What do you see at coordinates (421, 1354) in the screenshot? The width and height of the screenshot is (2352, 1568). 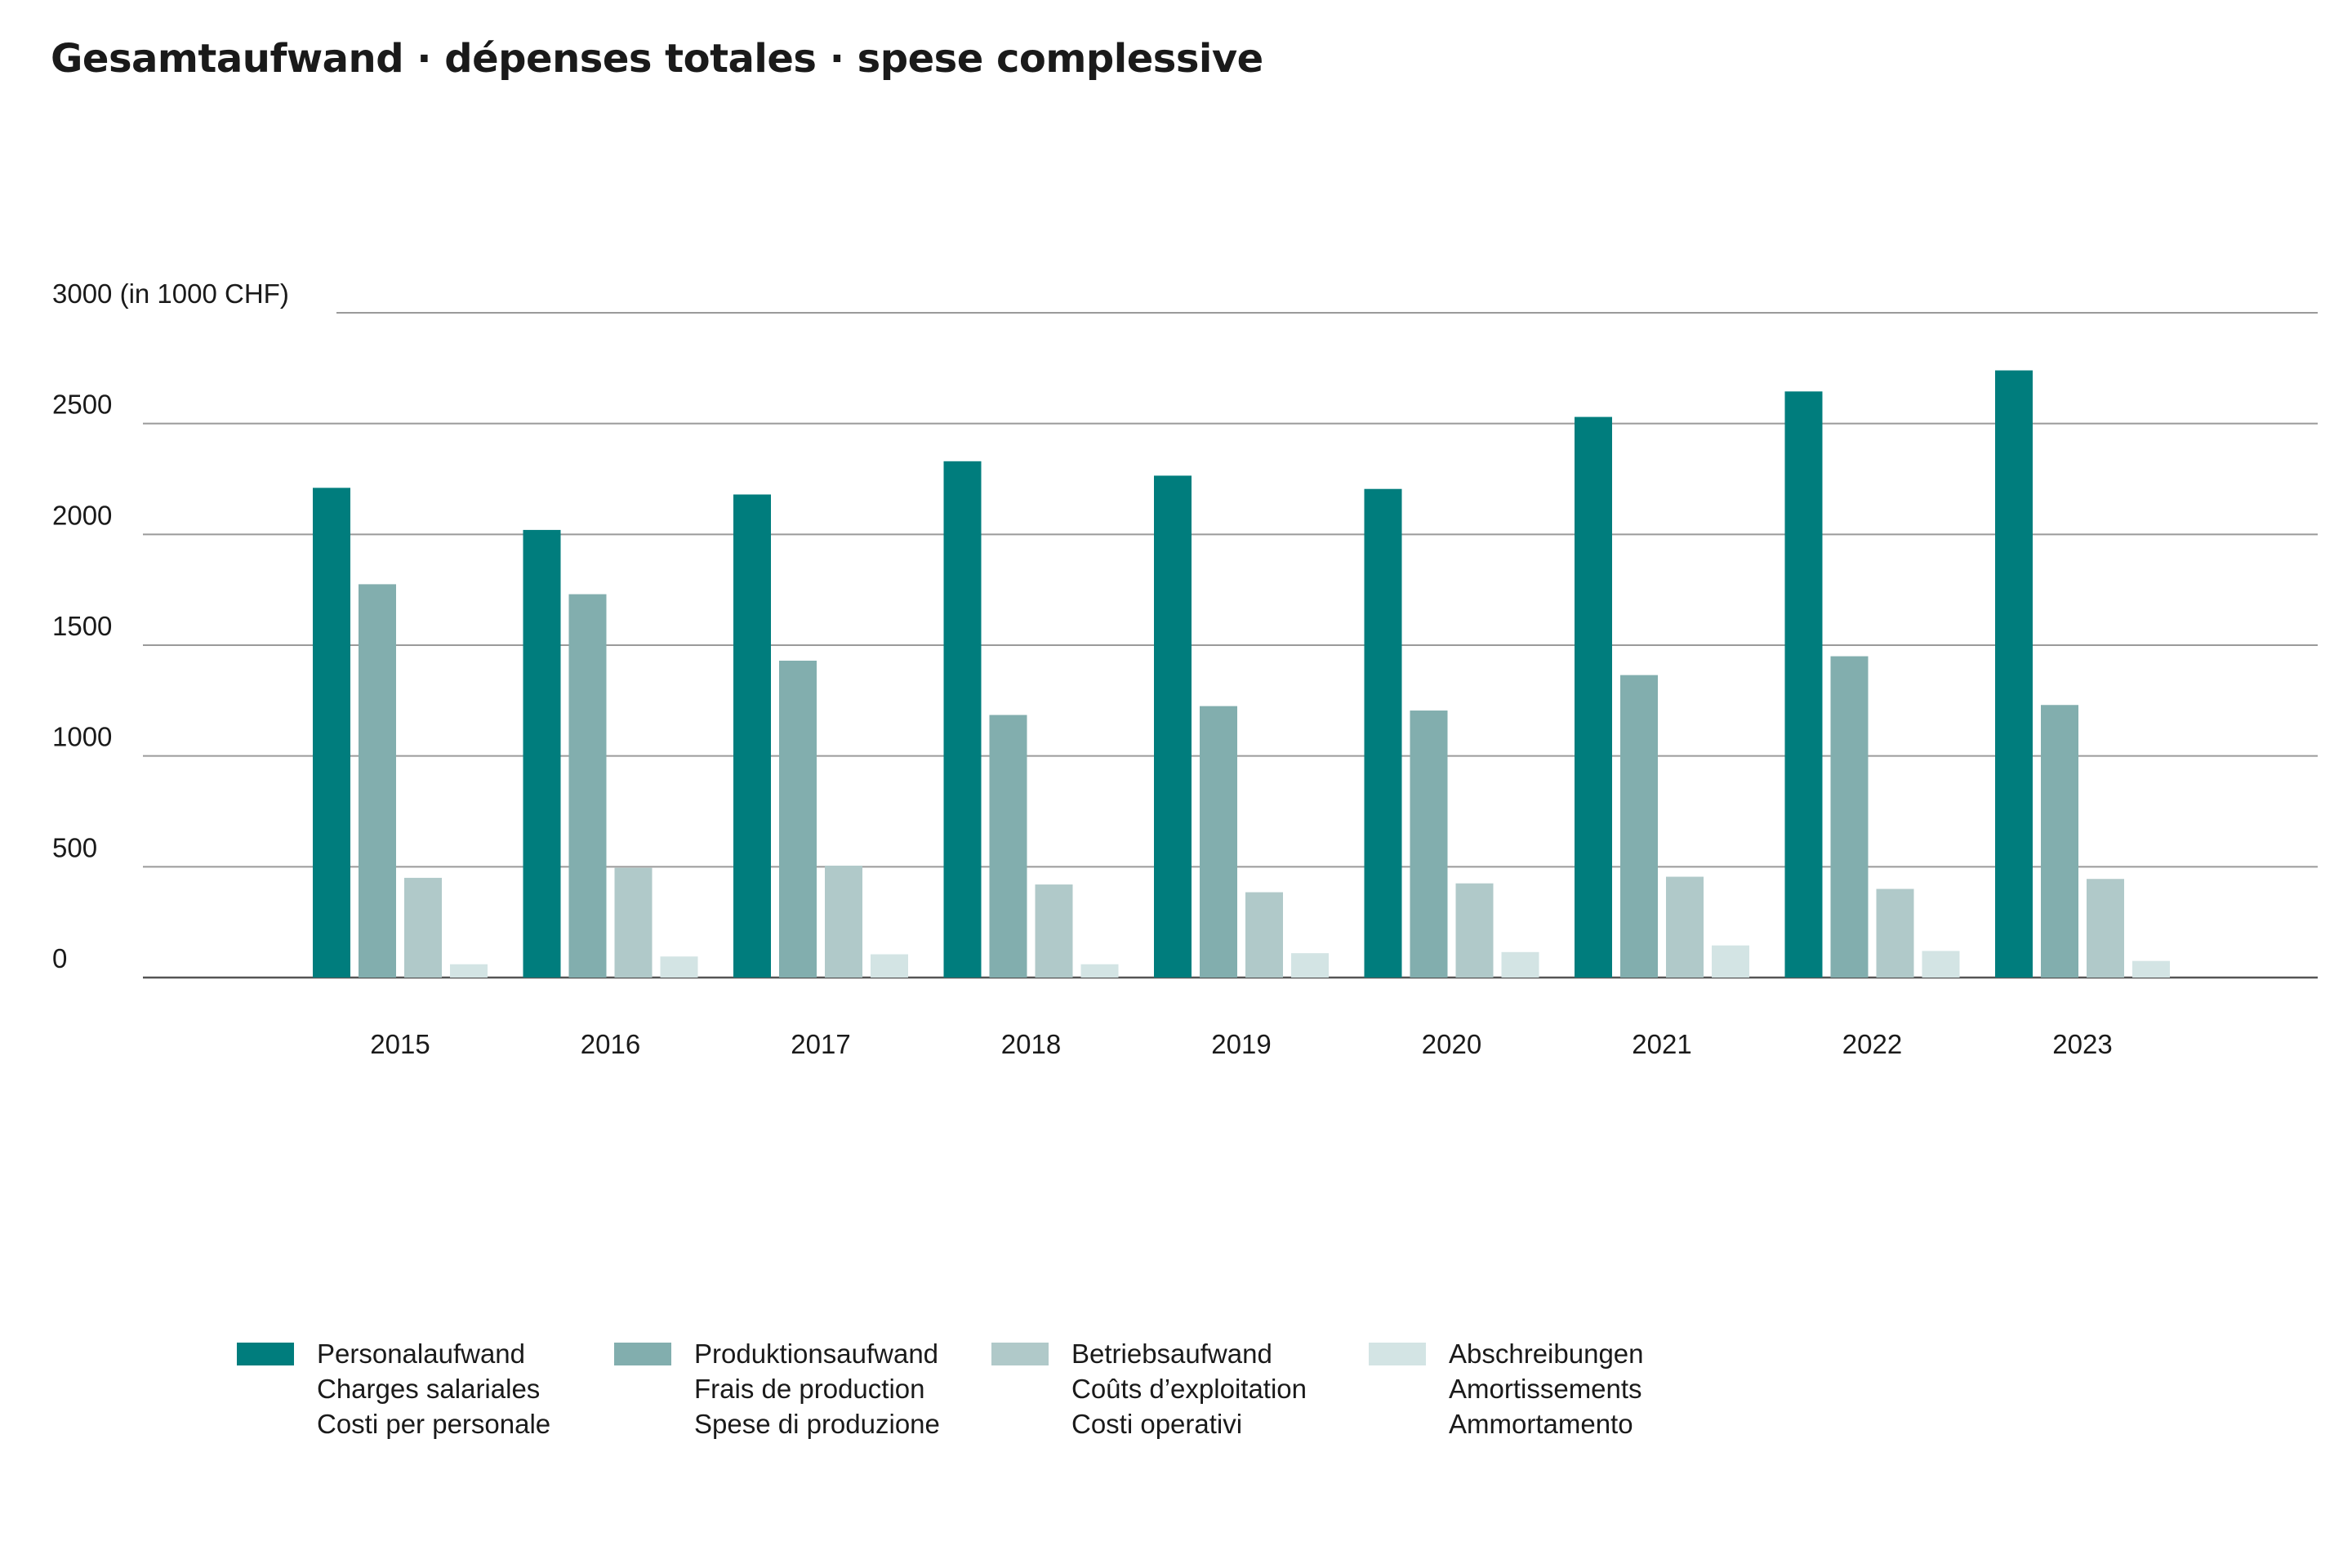 I see `legend-label: Personalaufwand` at bounding box center [421, 1354].